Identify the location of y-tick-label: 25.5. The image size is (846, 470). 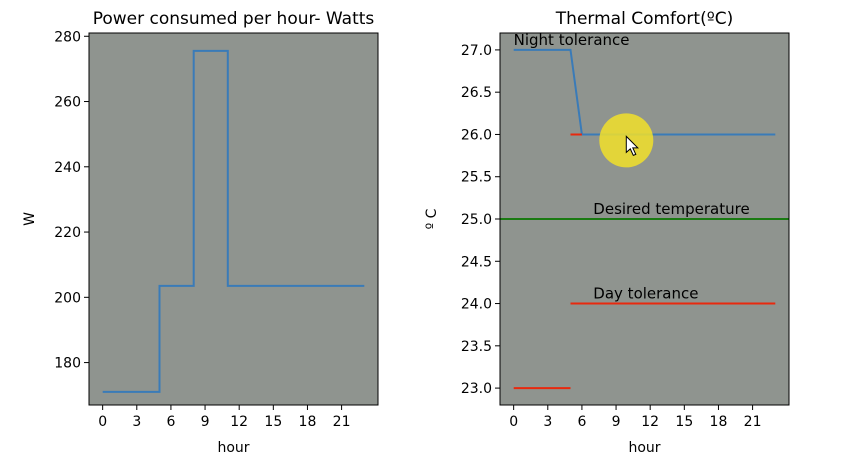
(476, 178).